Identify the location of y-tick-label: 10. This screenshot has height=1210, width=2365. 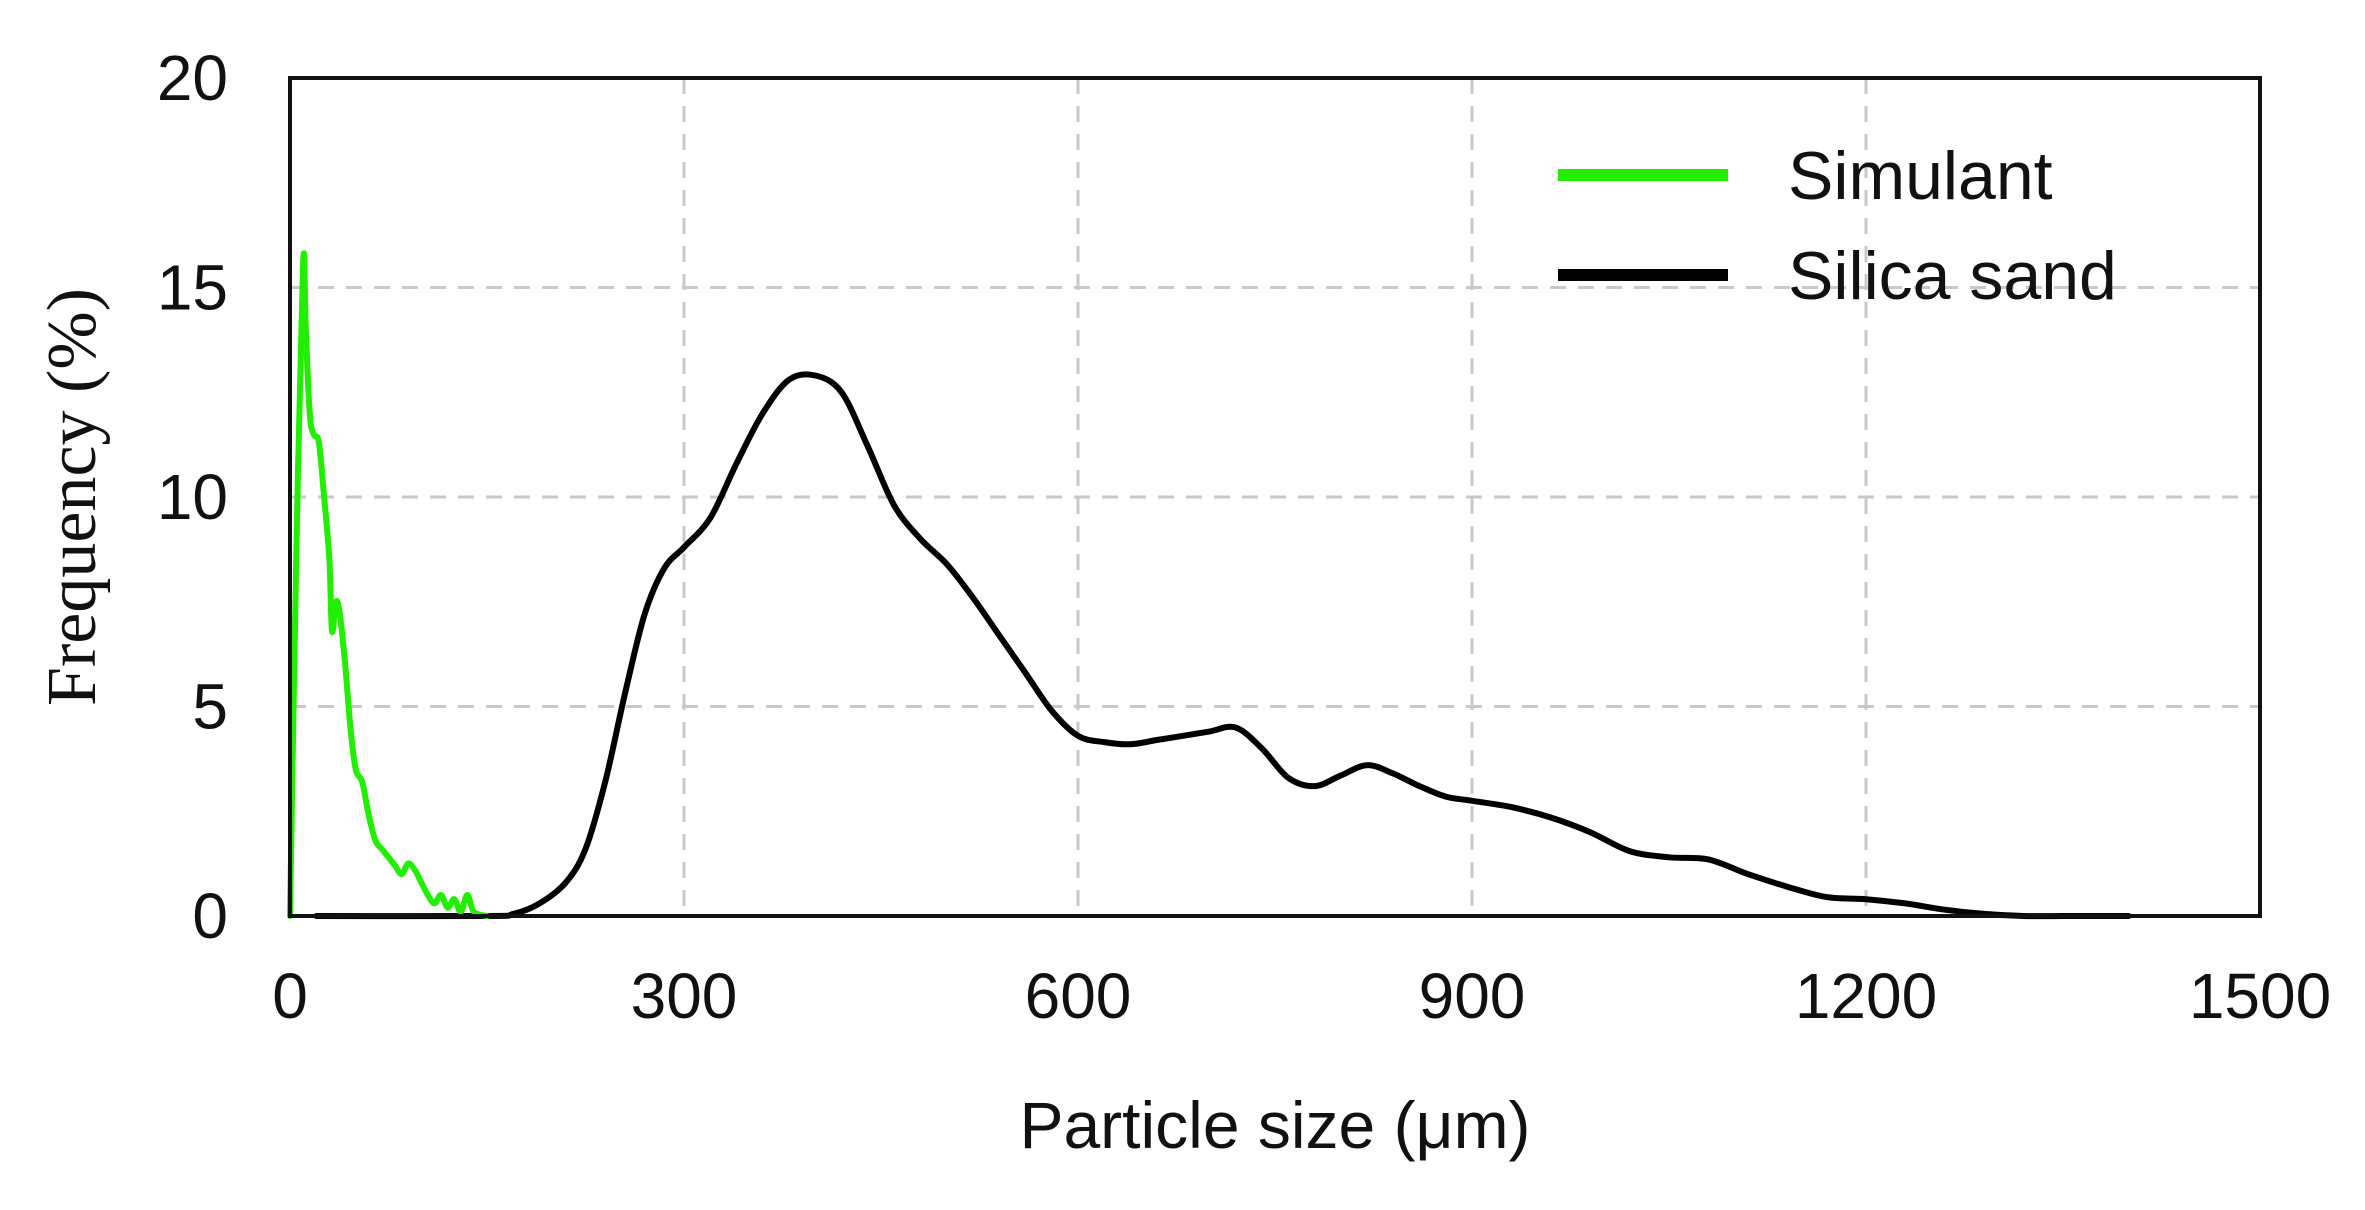
(192, 497).